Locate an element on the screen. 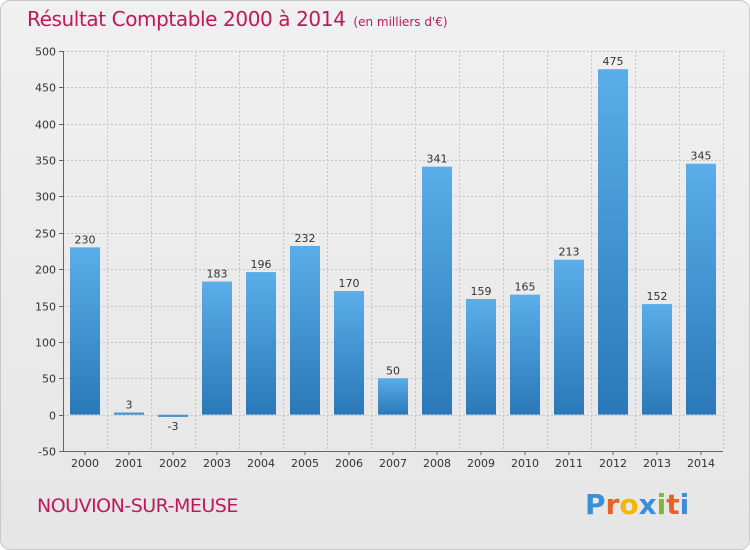 This screenshot has height=550, width=750. logo-letter: r is located at coordinates (612, 504).